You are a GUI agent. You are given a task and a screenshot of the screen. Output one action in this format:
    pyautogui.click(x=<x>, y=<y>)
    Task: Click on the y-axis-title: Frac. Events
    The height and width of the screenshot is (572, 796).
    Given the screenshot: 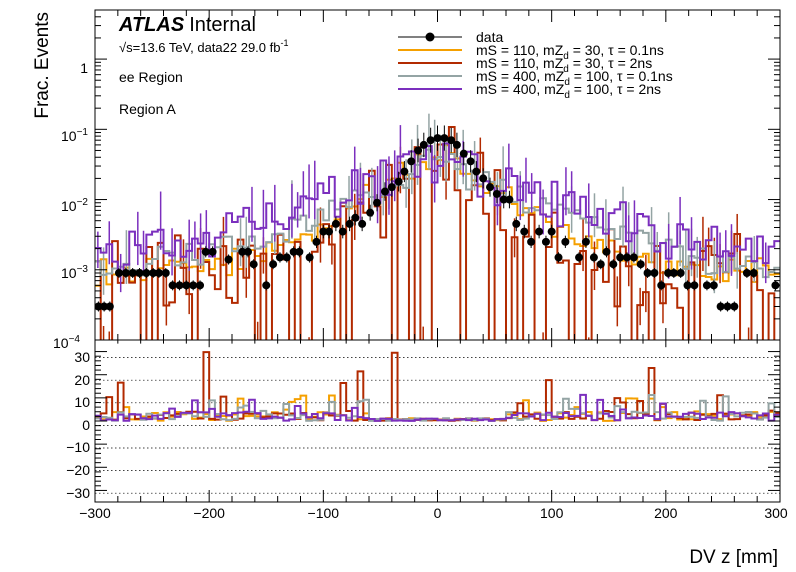 What is the action you would take?
    pyautogui.click(x=42, y=65)
    